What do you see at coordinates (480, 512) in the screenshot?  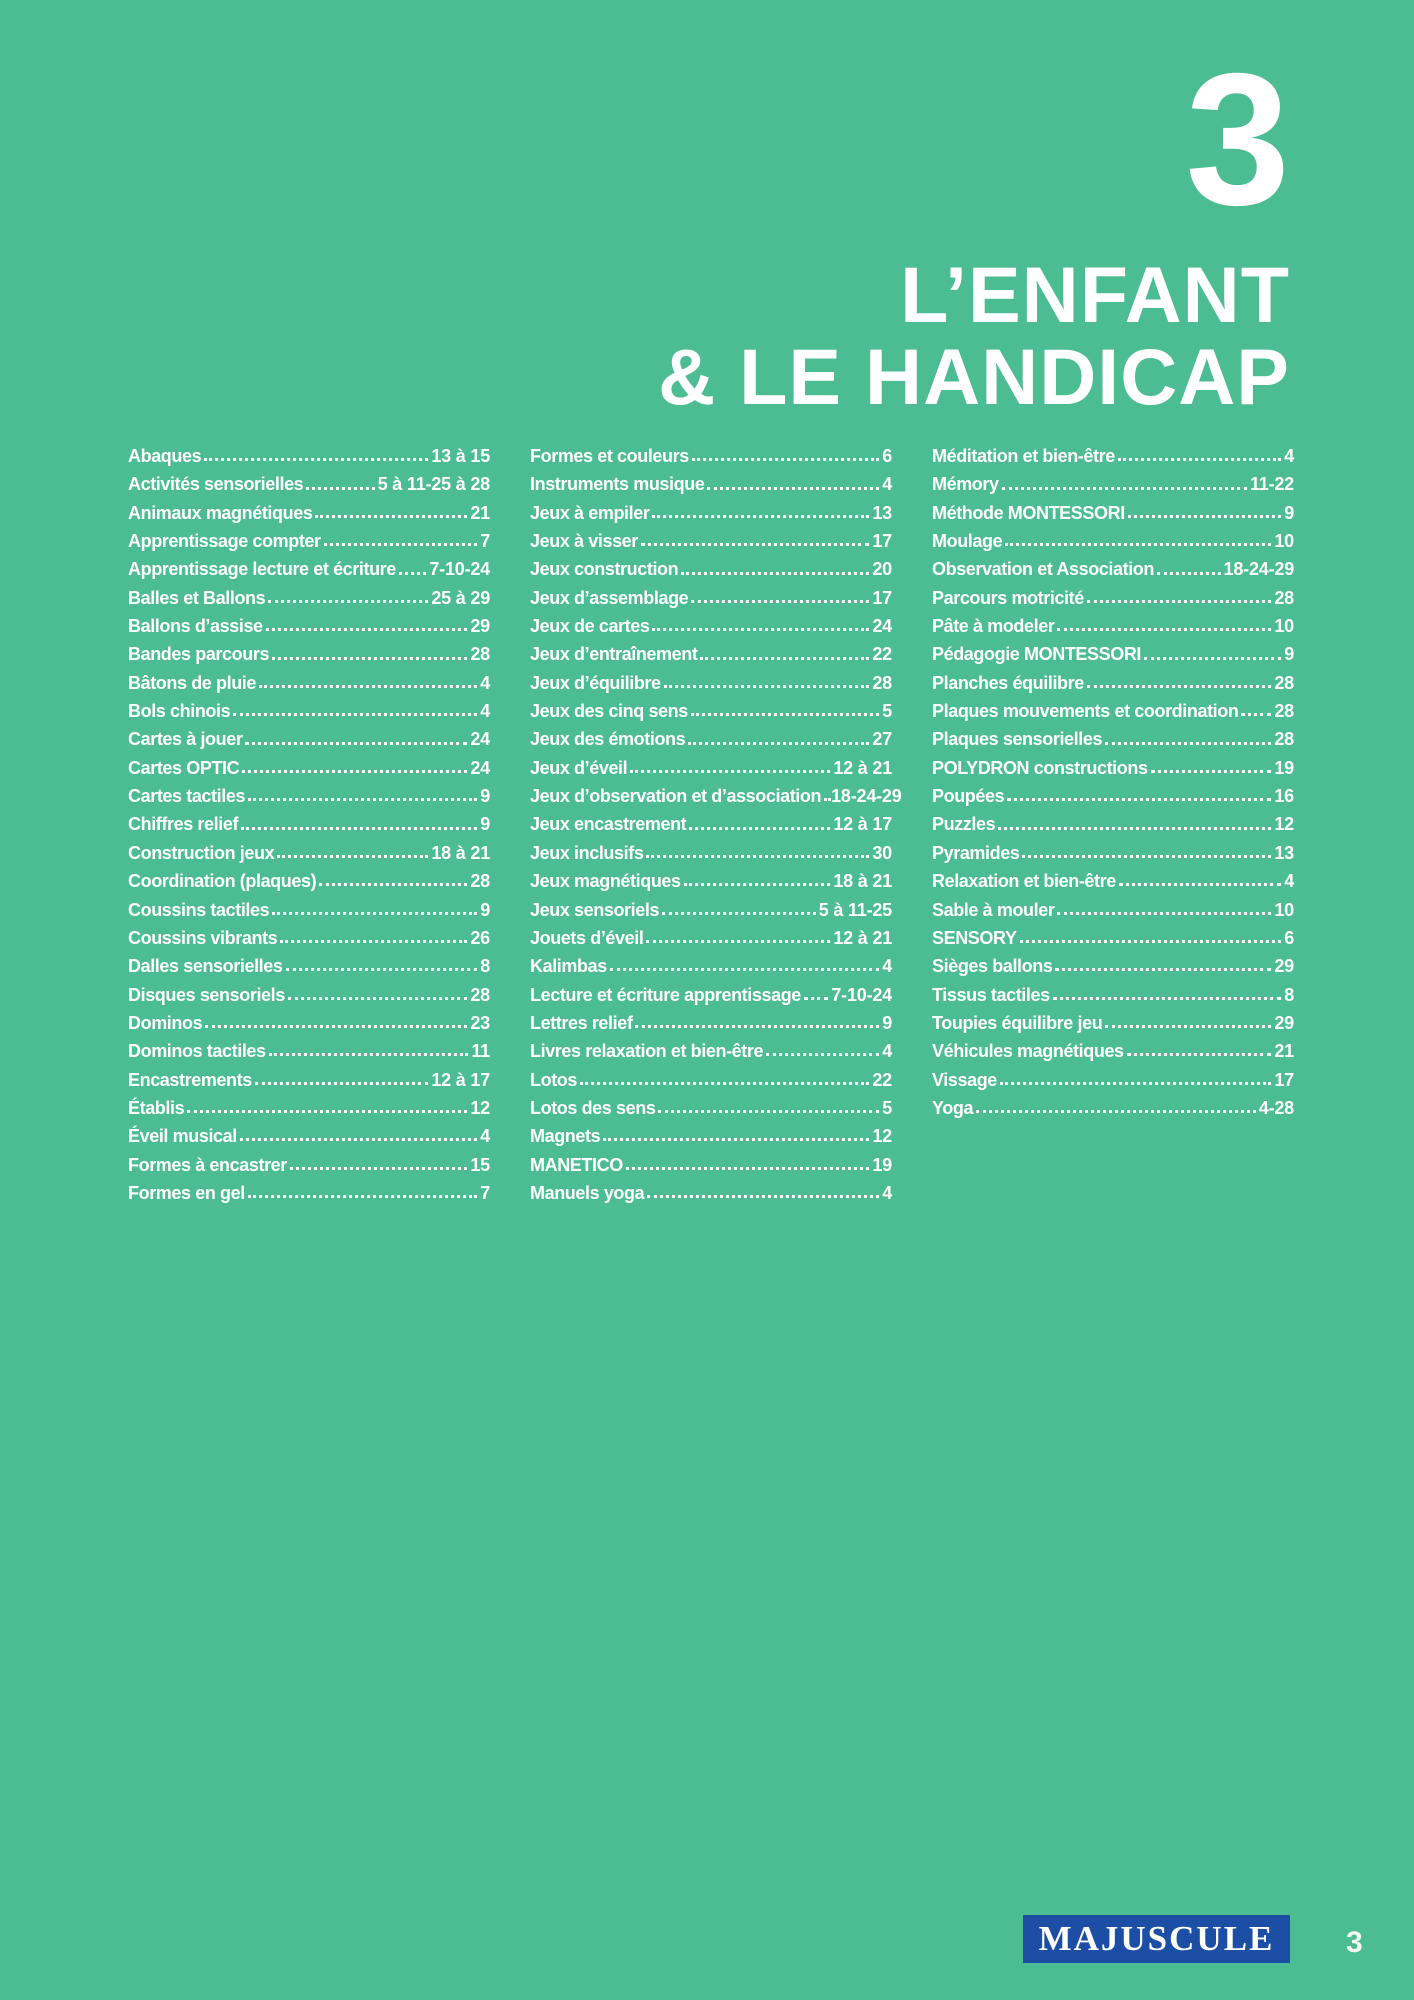 I see `index-entry-pages: 21` at bounding box center [480, 512].